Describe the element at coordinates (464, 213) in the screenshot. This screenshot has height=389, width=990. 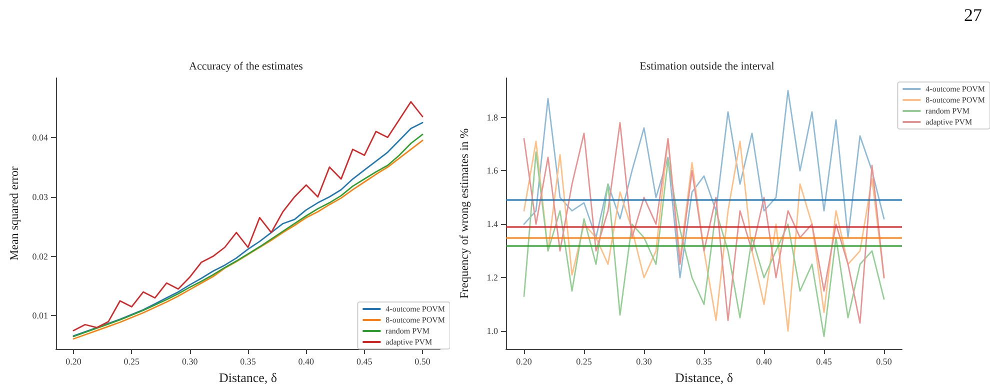
I see `y-axis-title: Frequency of wrong estimates in %` at that location.